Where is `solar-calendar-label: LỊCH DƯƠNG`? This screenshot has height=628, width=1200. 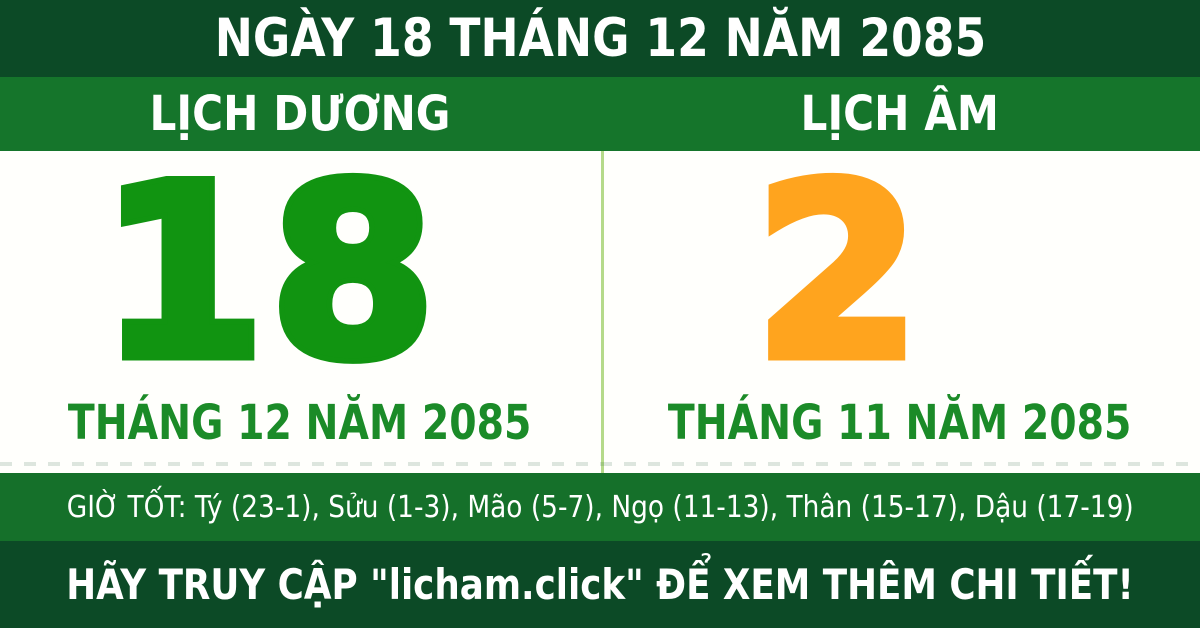
solar-calendar-label: LỊCH DƯƠNG is located at coordinates (300, 114).